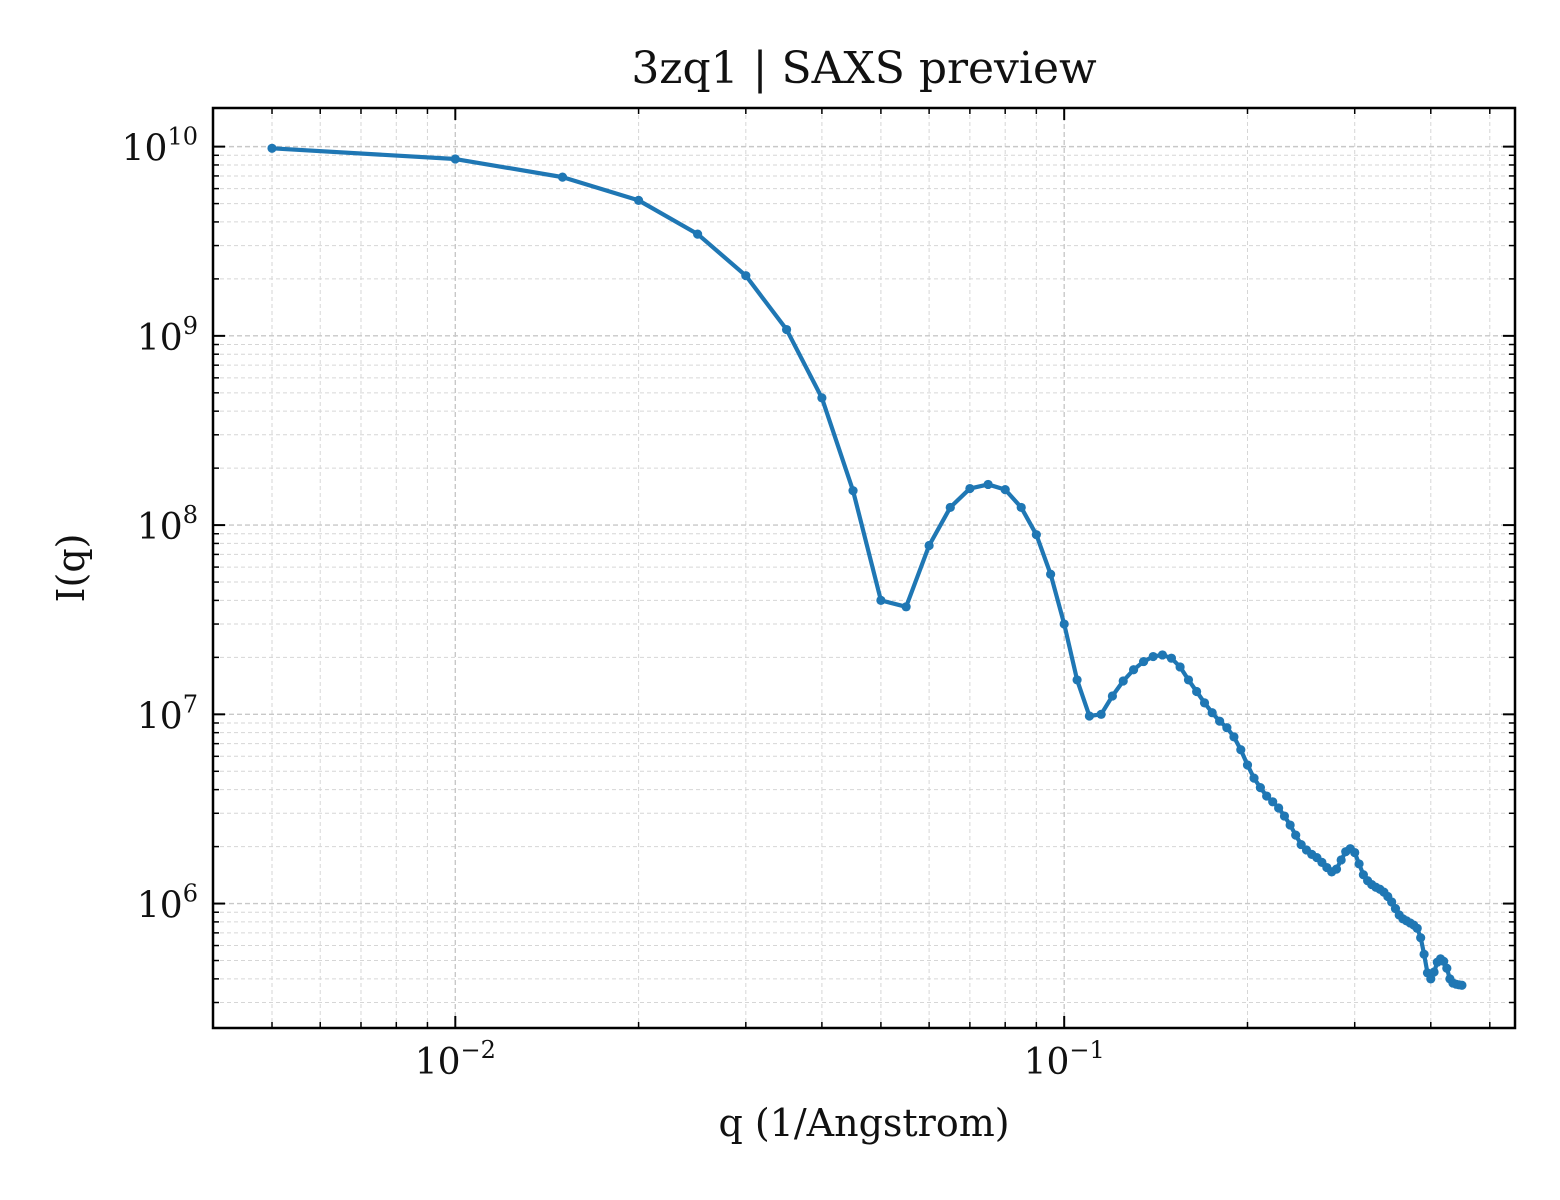 This screenshot has height=1200, width=1560. I want to click on chart-title: 3zq1 | SAXS preview, so click(864, 68).